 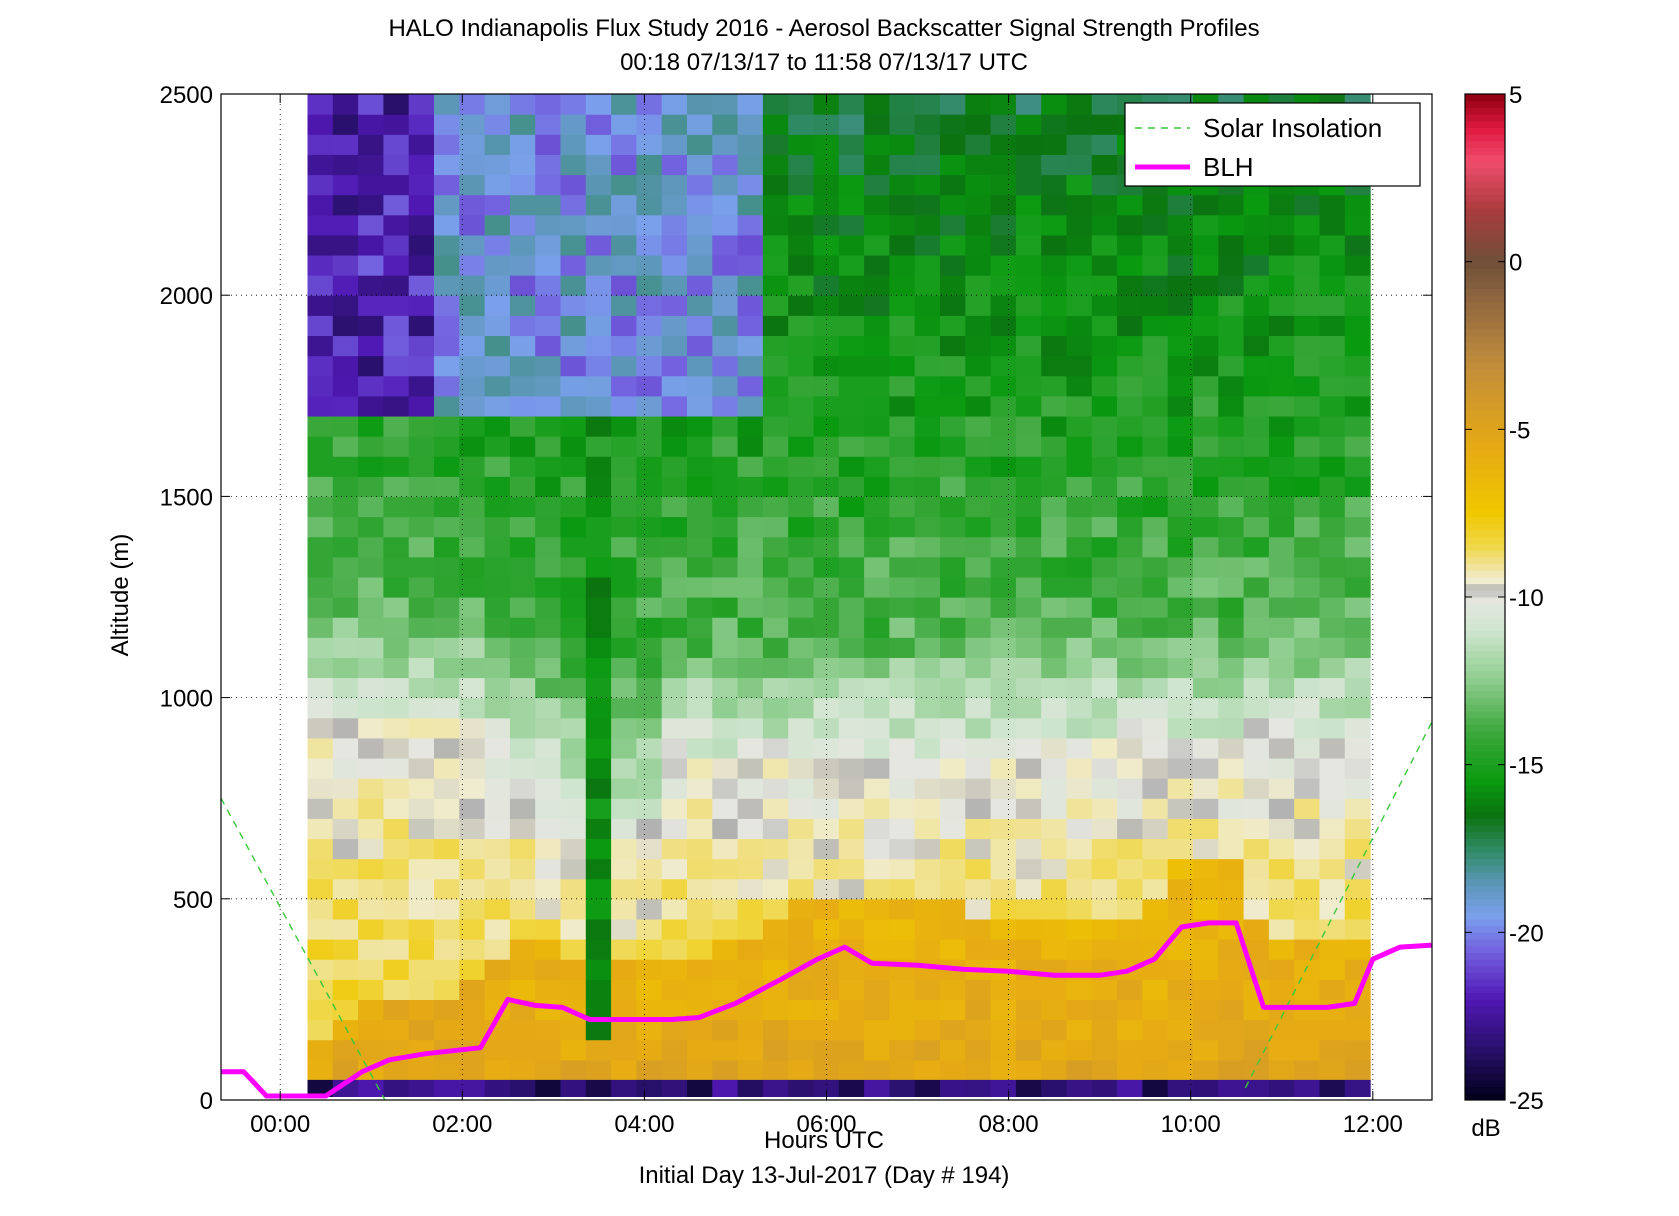 What do you see at coordinates (280, 1124) in the screenshot?
I see `x-tick-label: 00:00` at bounding box center [280, 1124].